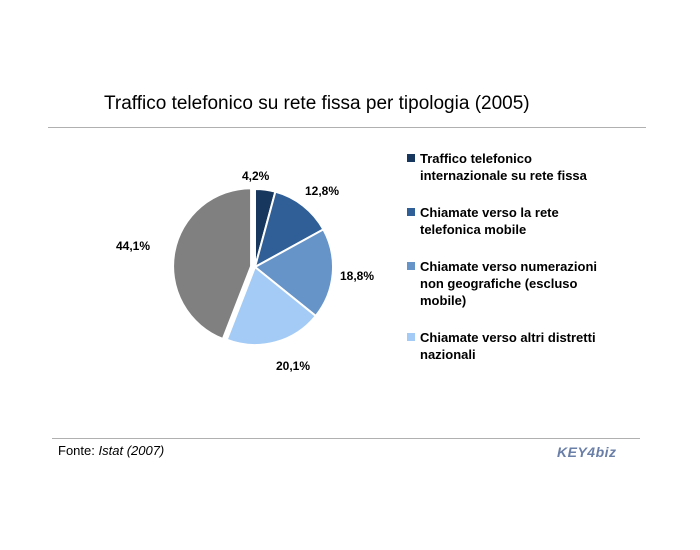  Describe the element at coordinates (411, 266) in the screenshot. I see `legend-swatch-non-geographic` at that location.